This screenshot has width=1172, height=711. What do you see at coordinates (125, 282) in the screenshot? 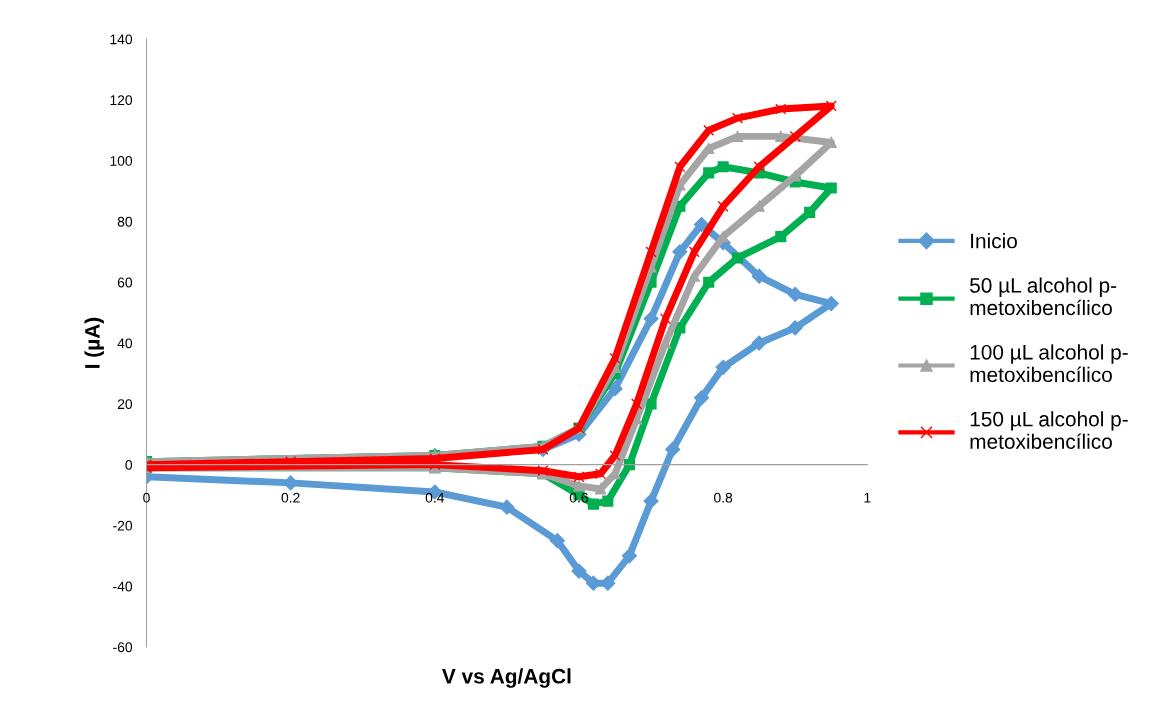
I see `y-tick-label: 60` at bounding box center [125, 282].